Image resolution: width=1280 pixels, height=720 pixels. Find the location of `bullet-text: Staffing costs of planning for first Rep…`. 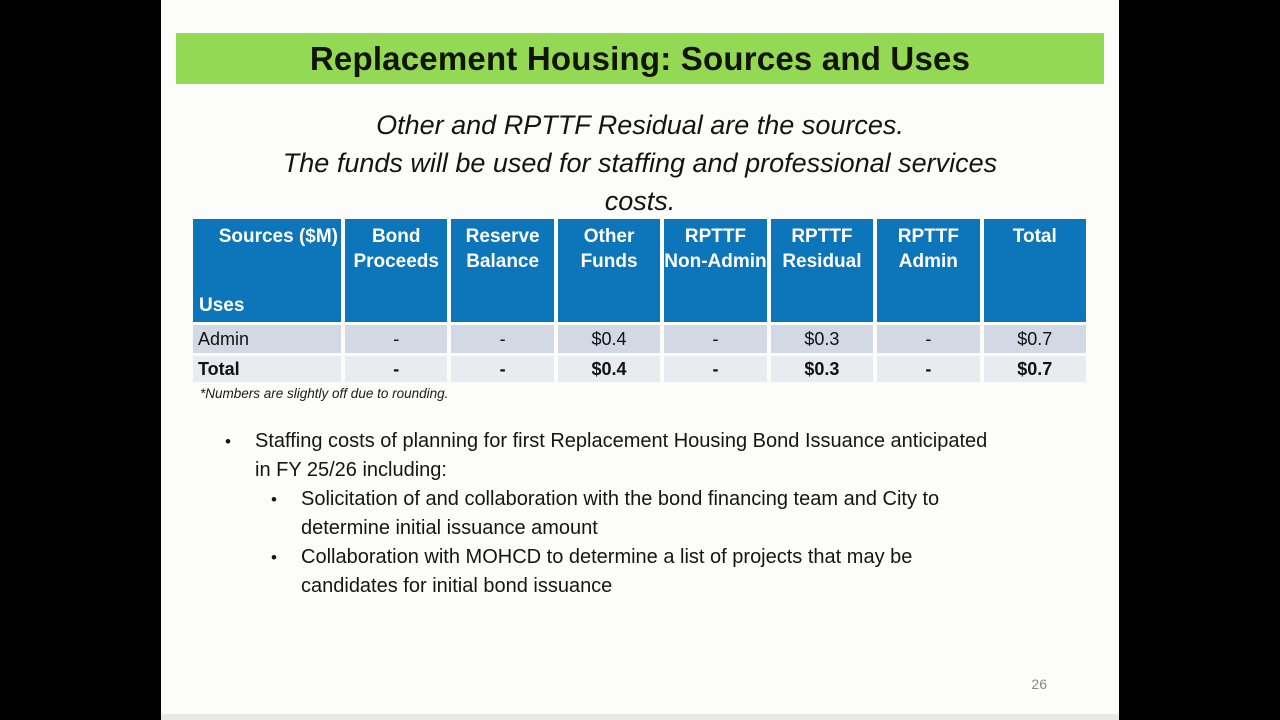

bullet-text: Staffing costs of planning for first Rep… is located at coordinates (621, 455).